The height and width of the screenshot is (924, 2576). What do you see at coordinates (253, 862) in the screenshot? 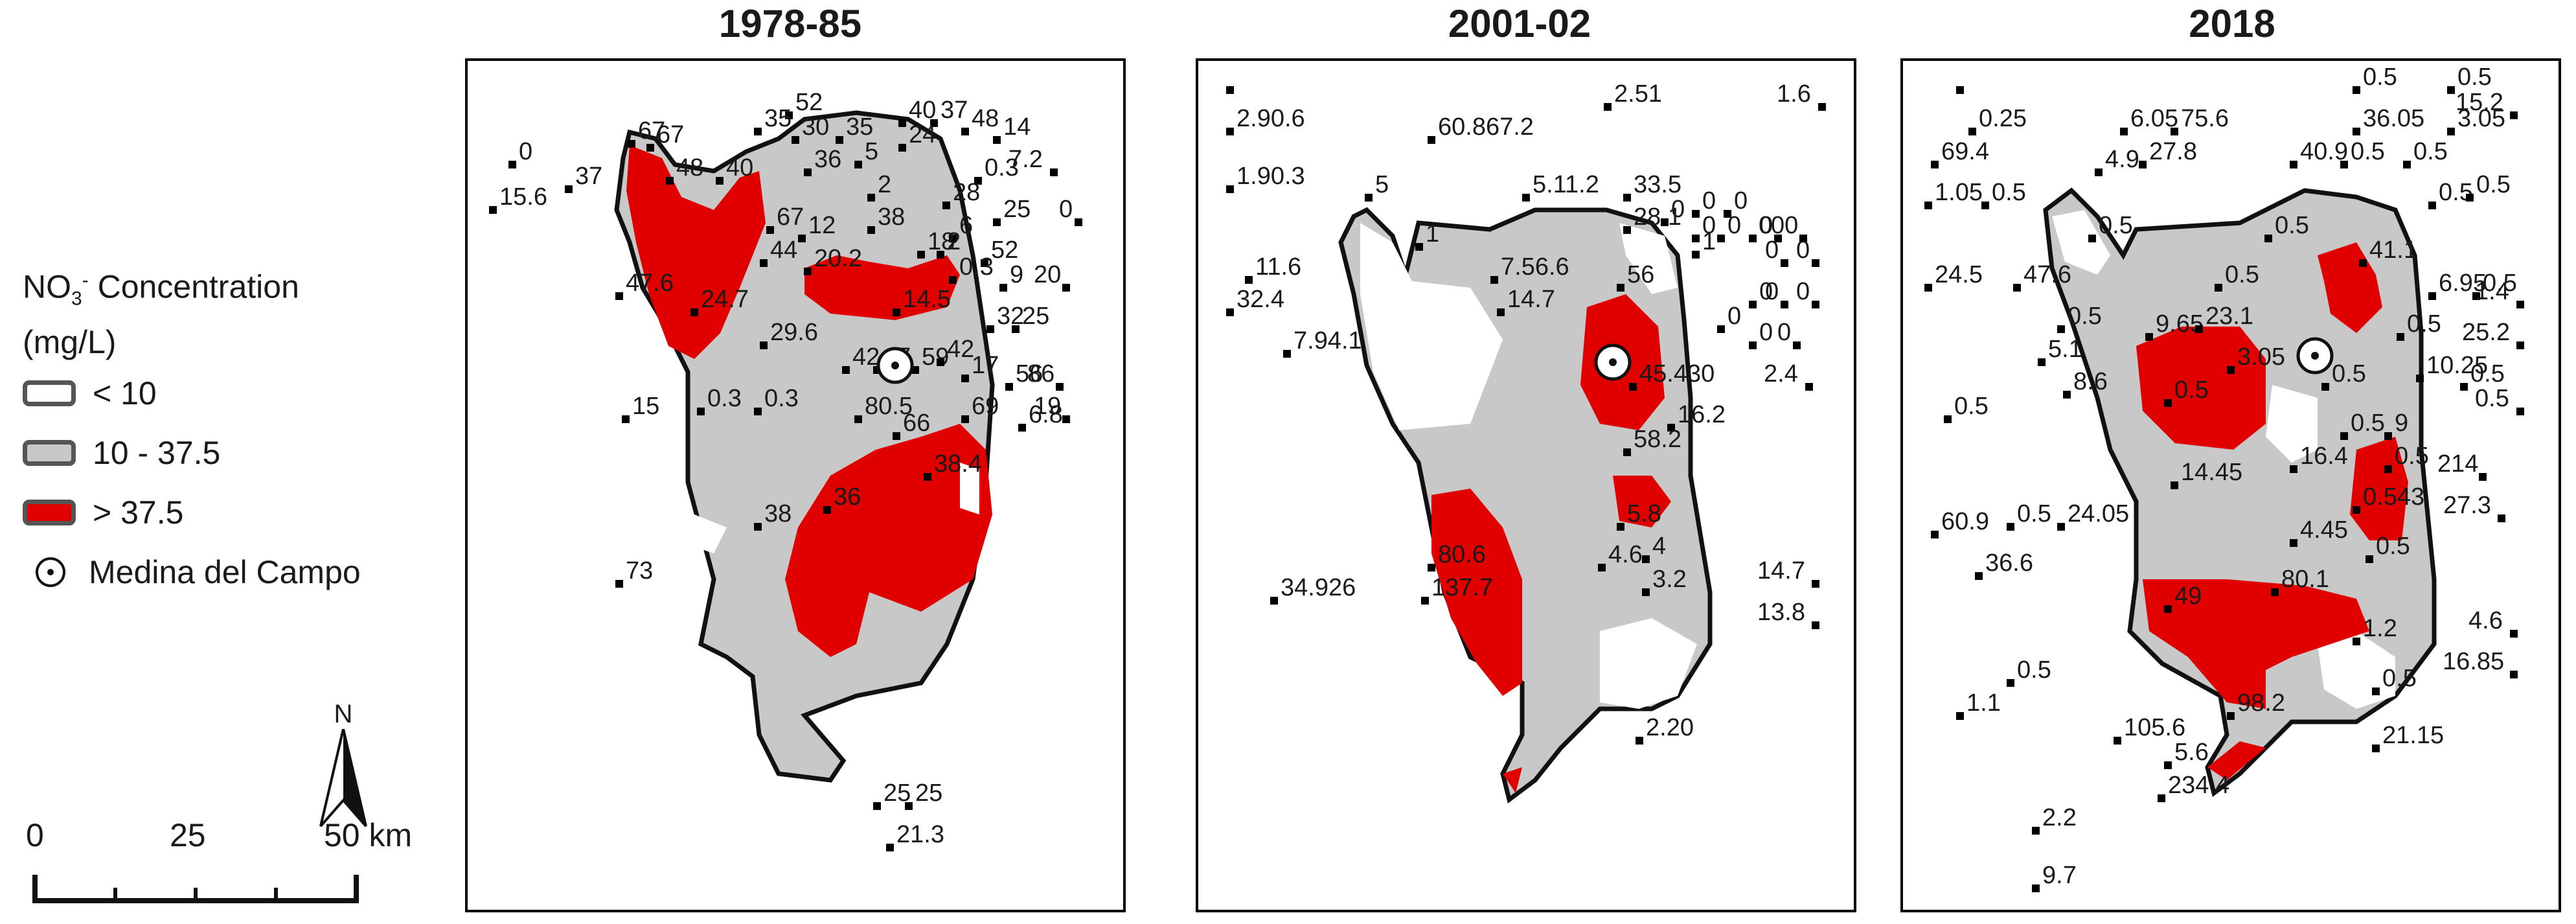
I see `scale-bar: 0 25 50 km` at bounding box center [253, 862].